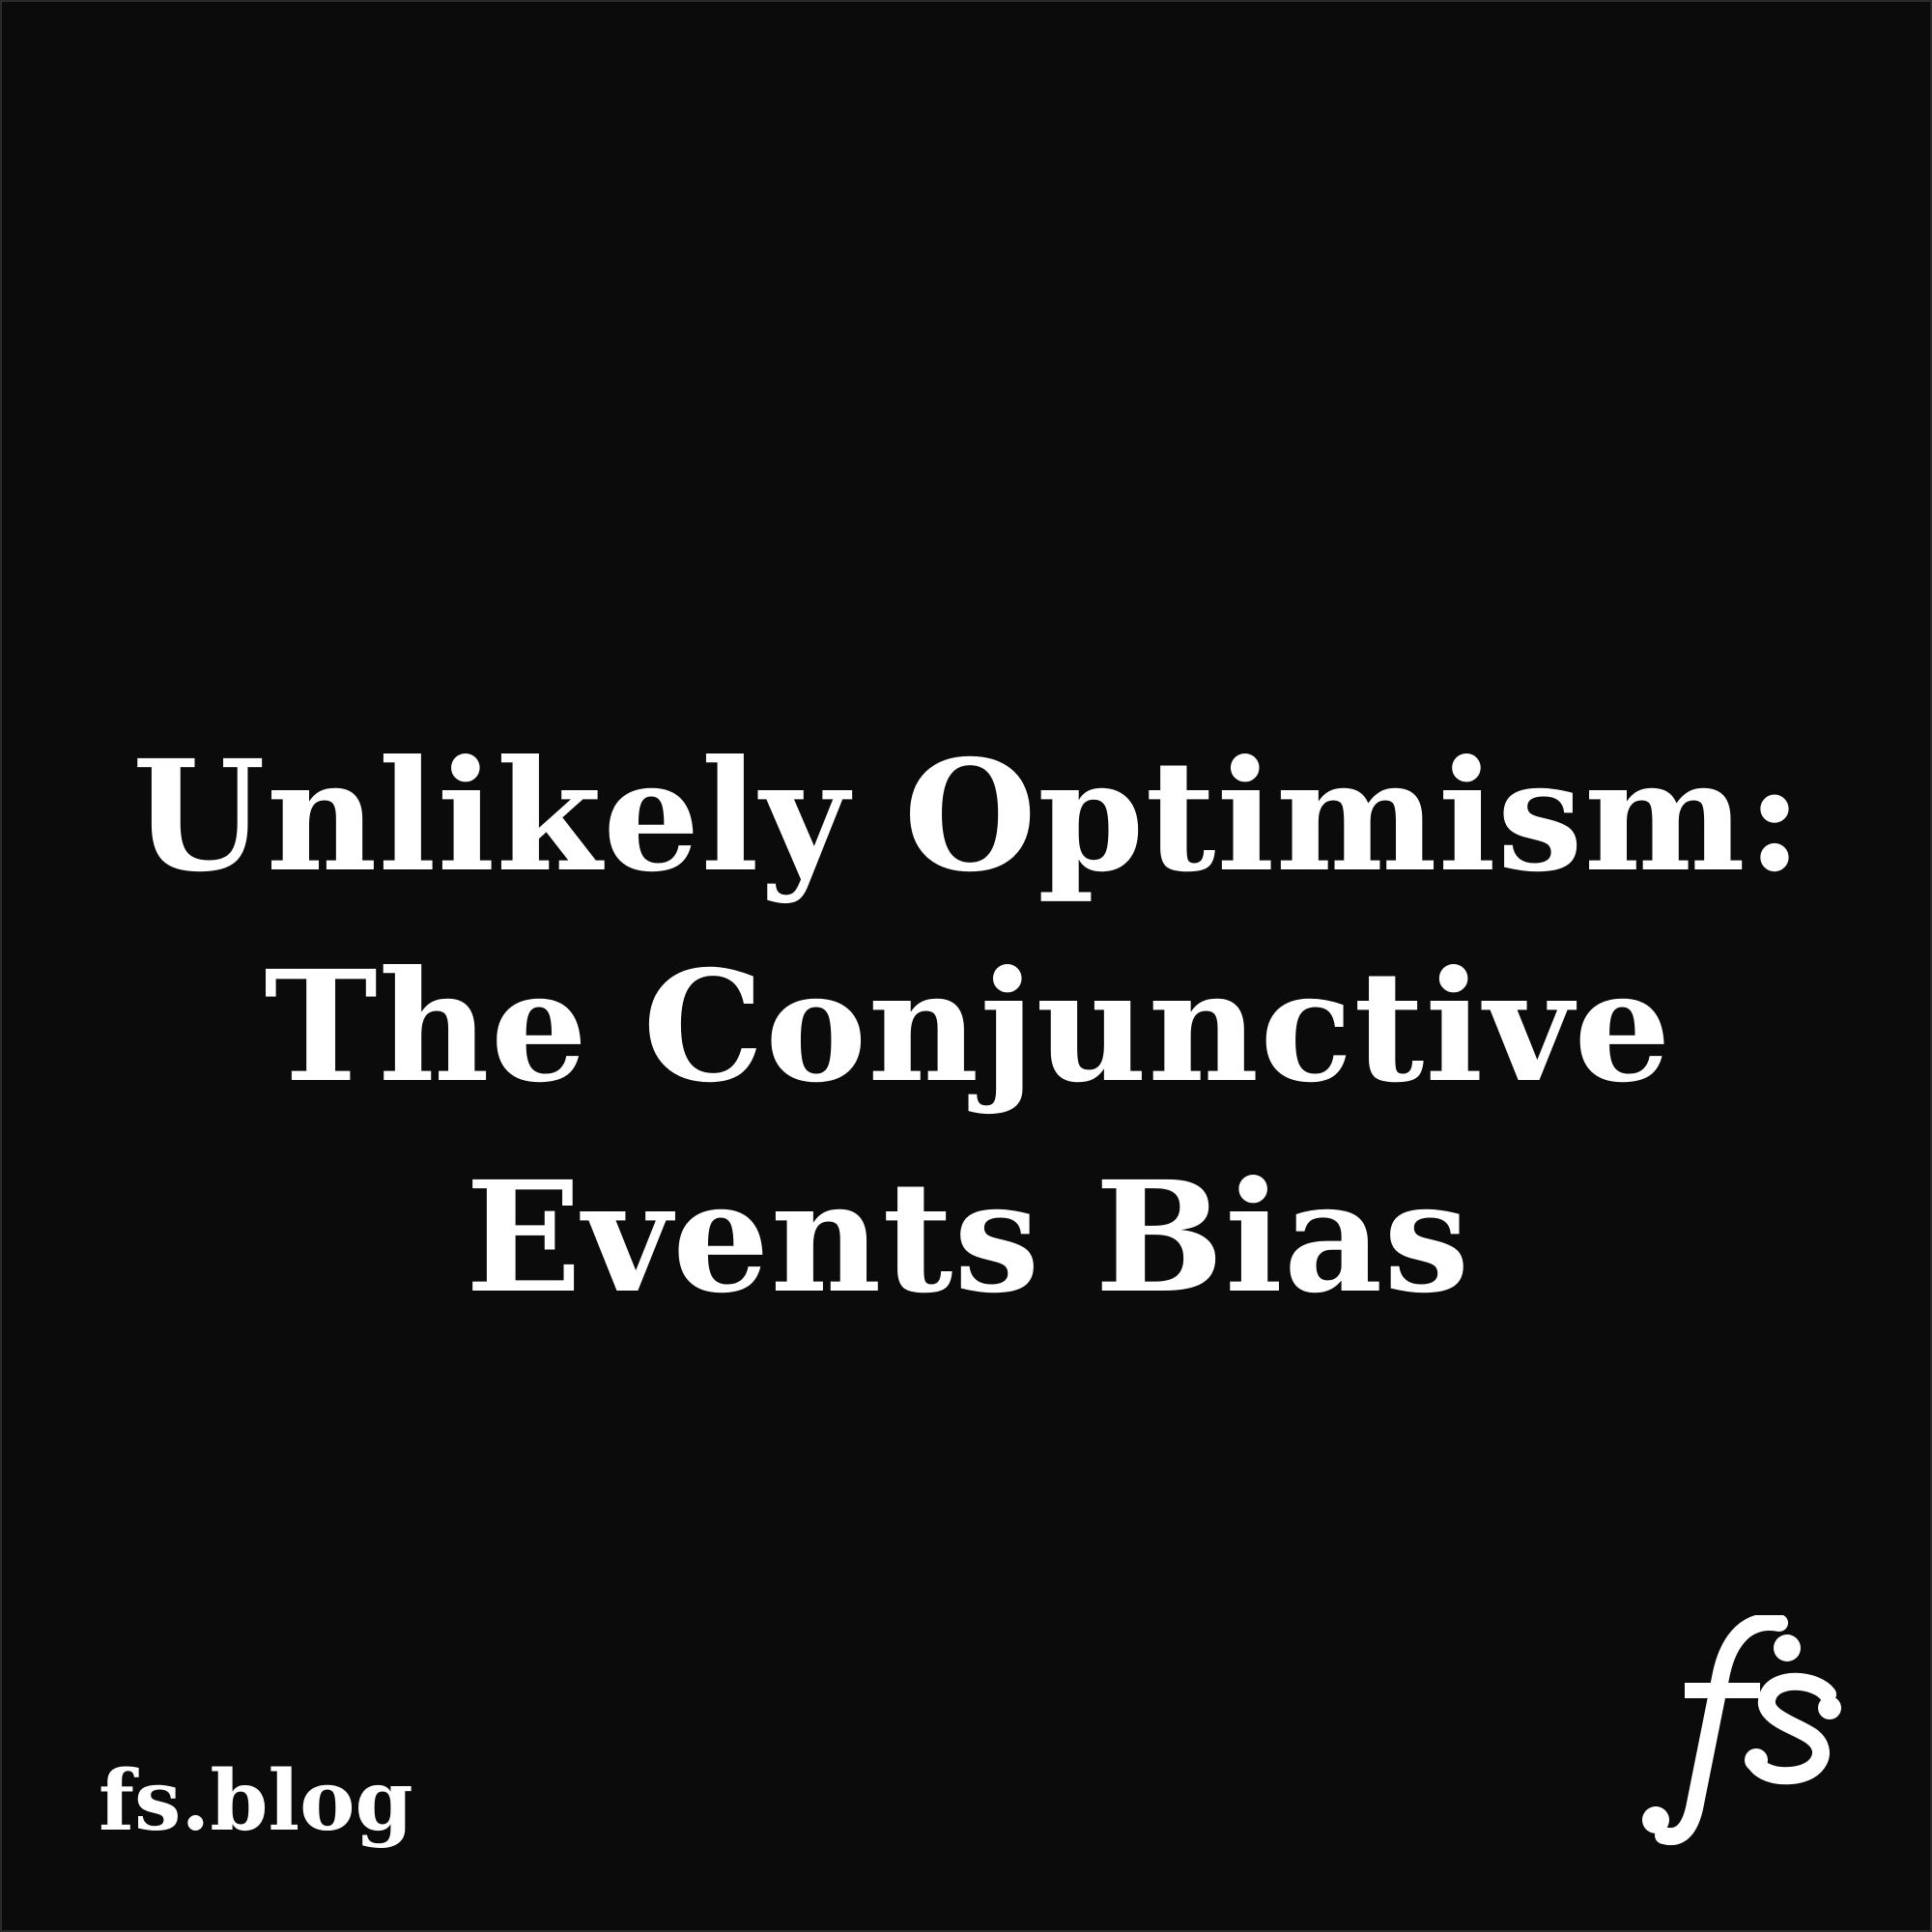 This screenshot has width=1932, height=1932. Describe the element at coordinates (967, 816) in the screenshot. I see `title-line-1: Unlikely Optimism:` at that location.